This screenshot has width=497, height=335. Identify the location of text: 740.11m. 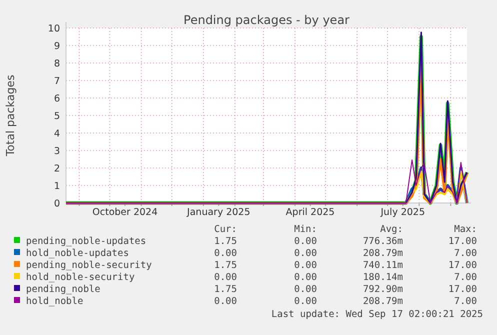
(383, 265).